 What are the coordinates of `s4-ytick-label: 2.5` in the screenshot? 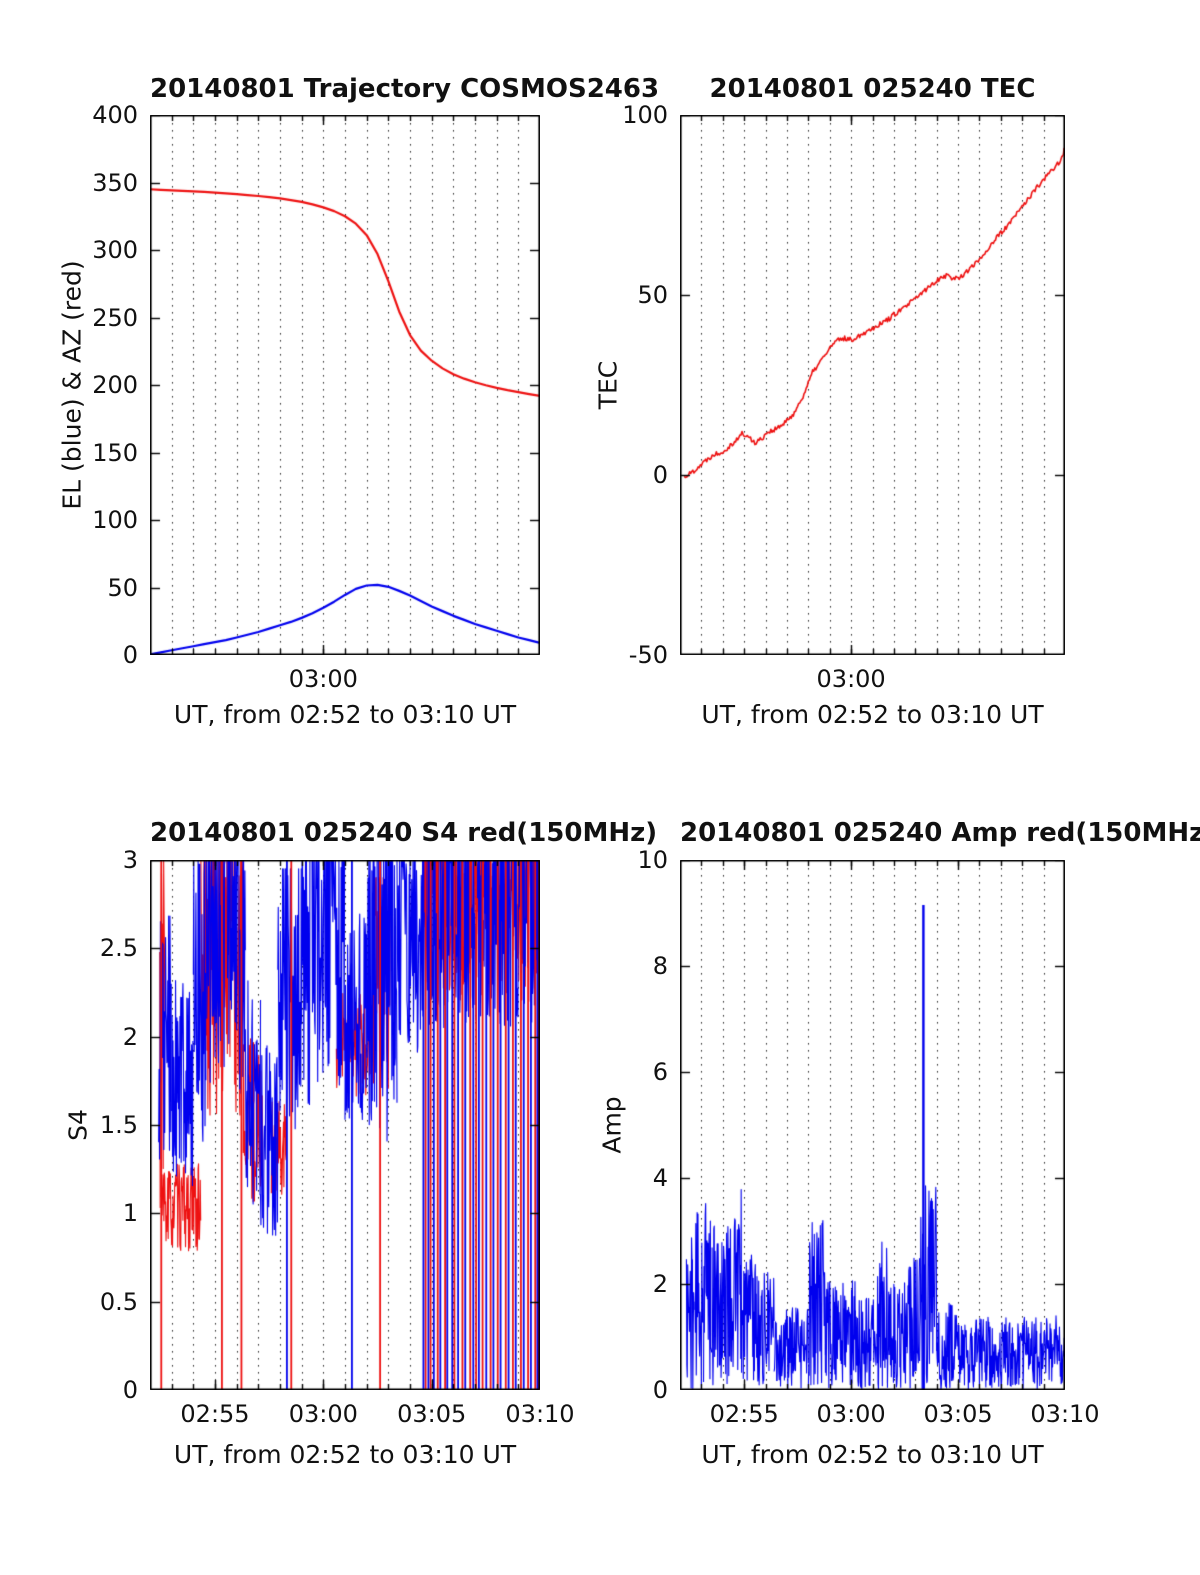 It's located at (118, 948).